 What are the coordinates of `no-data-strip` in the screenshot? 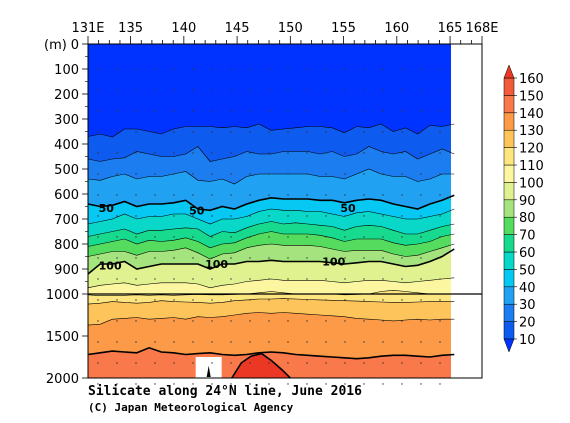 It's located at (466, 211).